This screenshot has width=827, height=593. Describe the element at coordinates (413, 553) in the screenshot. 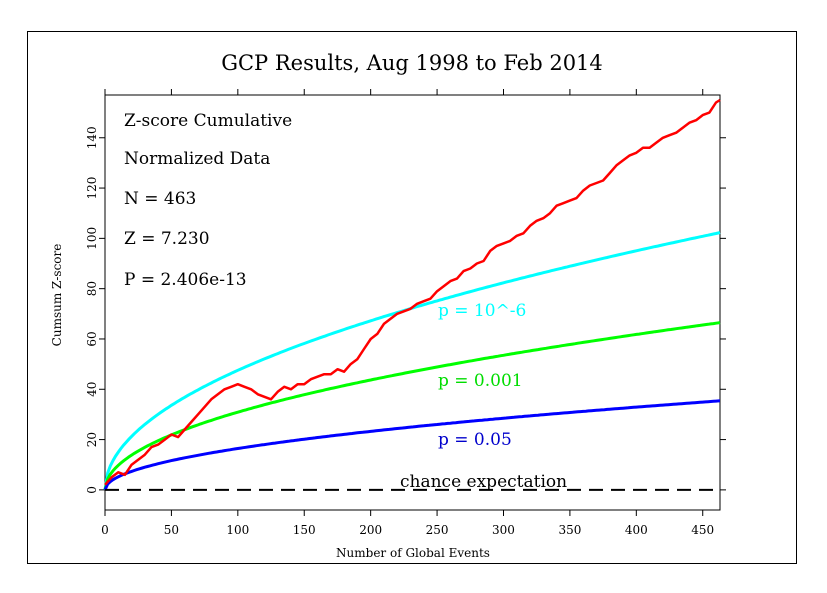

I see `x-axis-label: Number of Global Events` at that location.